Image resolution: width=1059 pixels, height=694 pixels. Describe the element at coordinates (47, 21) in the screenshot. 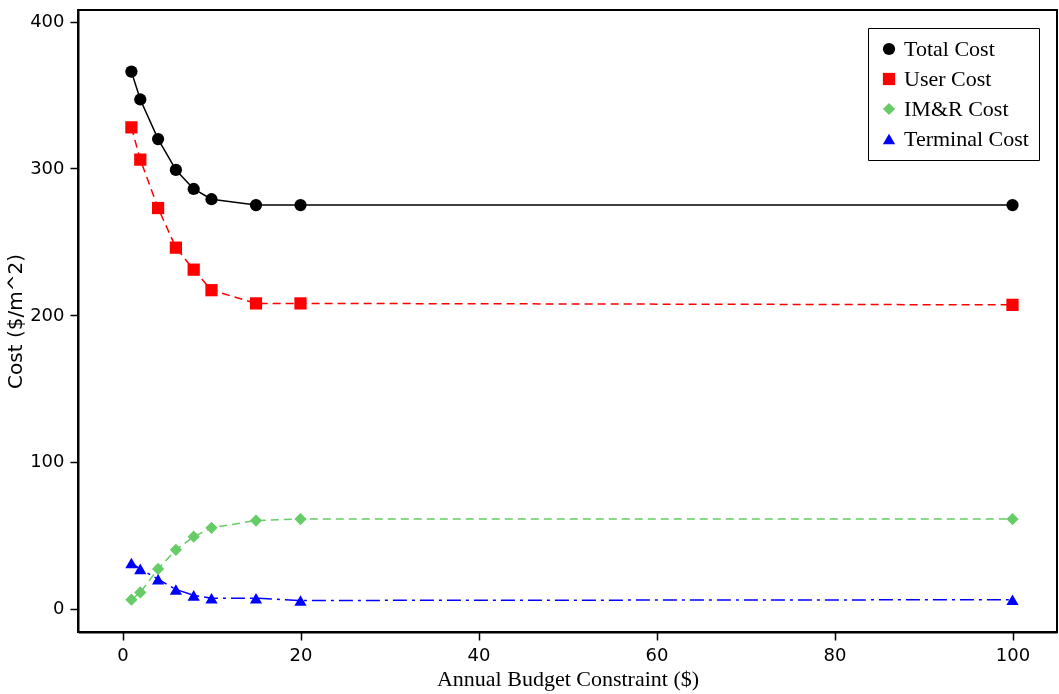

I see `y-tick-label: 400` at that location.